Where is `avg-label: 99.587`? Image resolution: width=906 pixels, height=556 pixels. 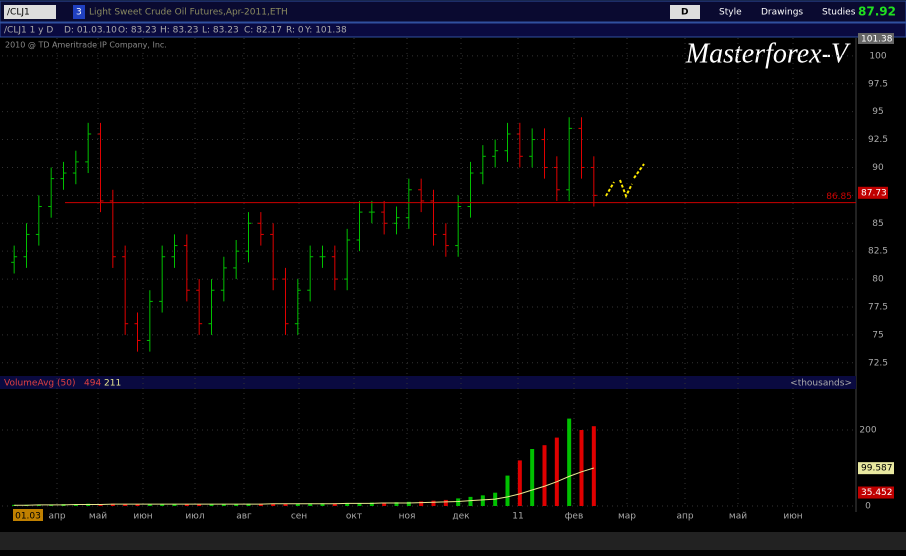
avg-label: 99.587 is located at coordinates (877, 469).